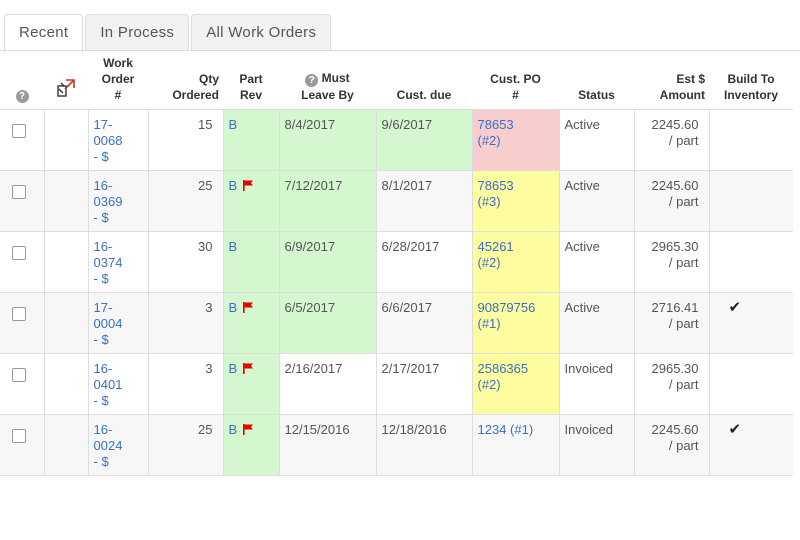  What do you see at coordinates (328, 323) in the screenshot?
I see `must-leave-by-cell: 6/5/2017` at bounding box center [328, 323].